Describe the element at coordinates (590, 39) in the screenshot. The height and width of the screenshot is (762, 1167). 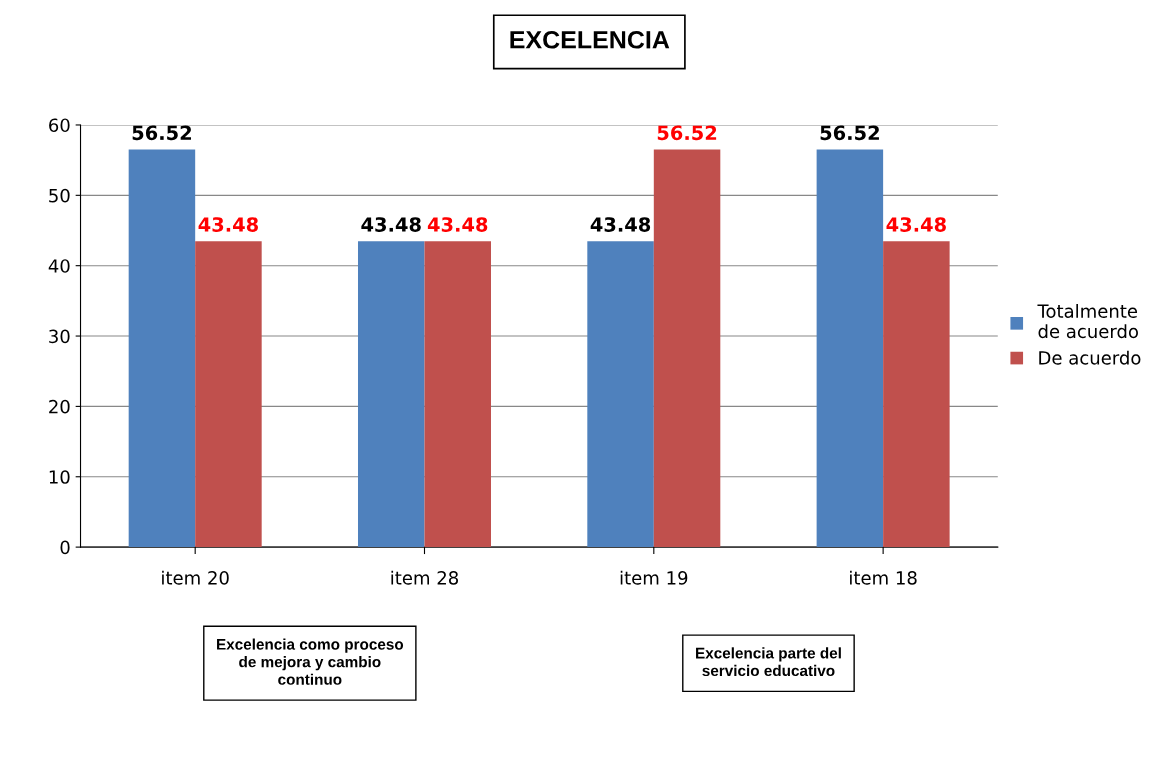
I see `chart-title: EXCELENCIA` at that location.